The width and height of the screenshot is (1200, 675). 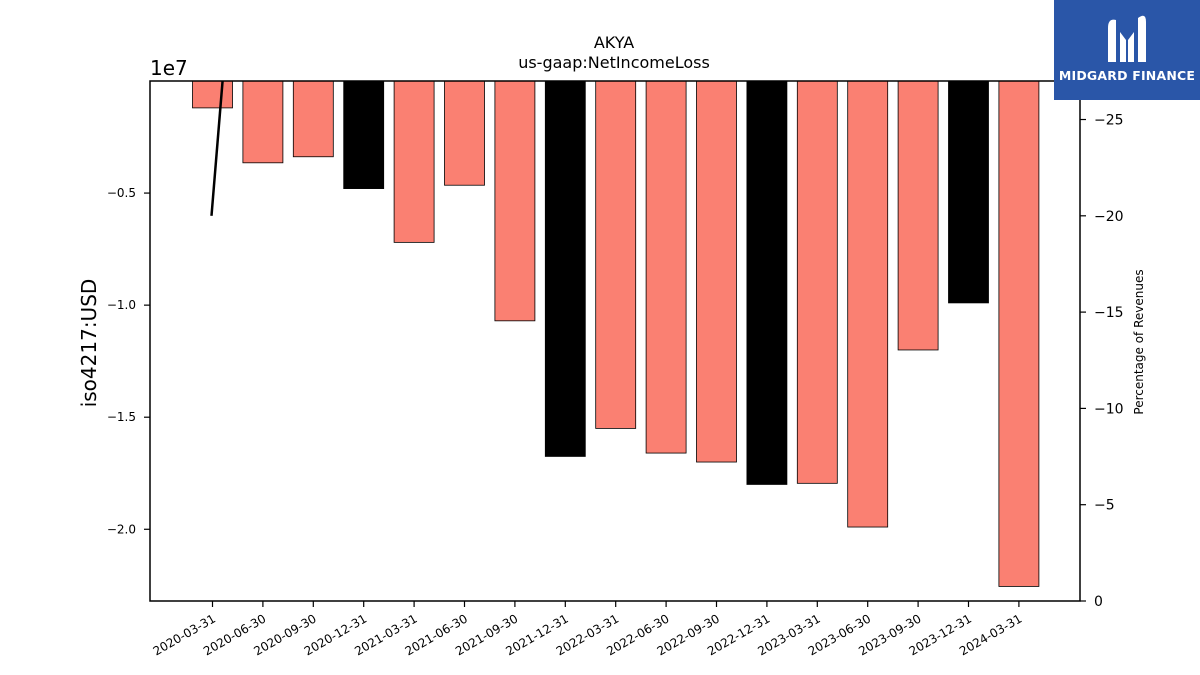 What do you see at coordinates (1139, 341) in the screenshot?
I see `y2-axis-label: Percentage of Revenues` at bounding box center [1139, 341].